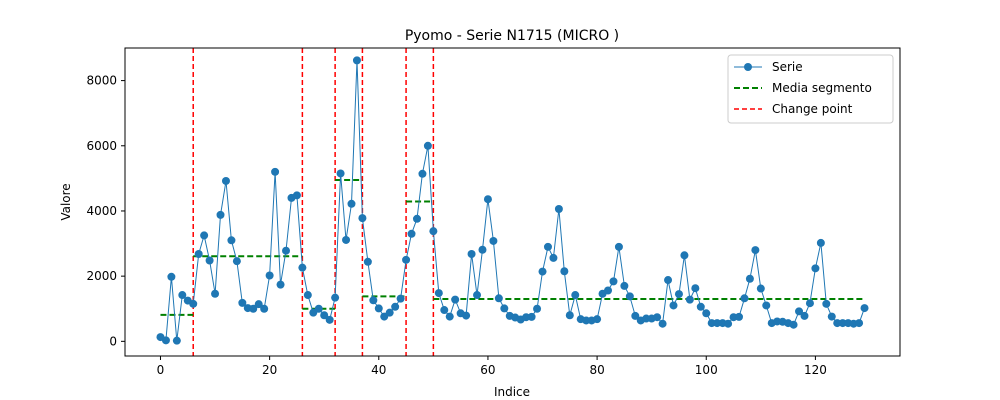 The height and width of the screenshot is (400, 1000). Describe the element at coordinates (113, 341) in the screenshot. I see `y-tick-label: 0` at that location.